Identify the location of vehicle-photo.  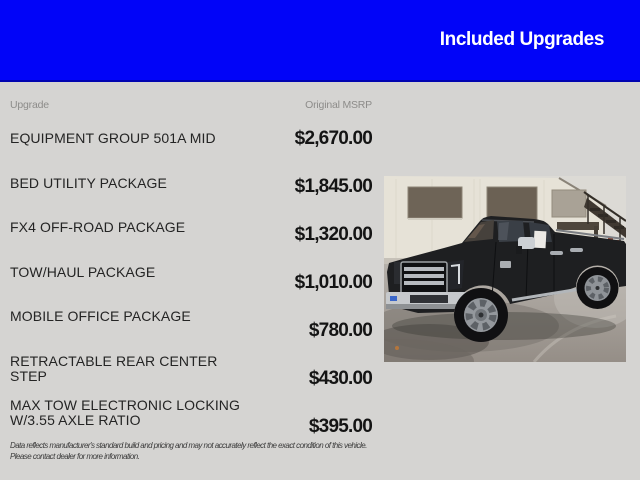
(505, 269).